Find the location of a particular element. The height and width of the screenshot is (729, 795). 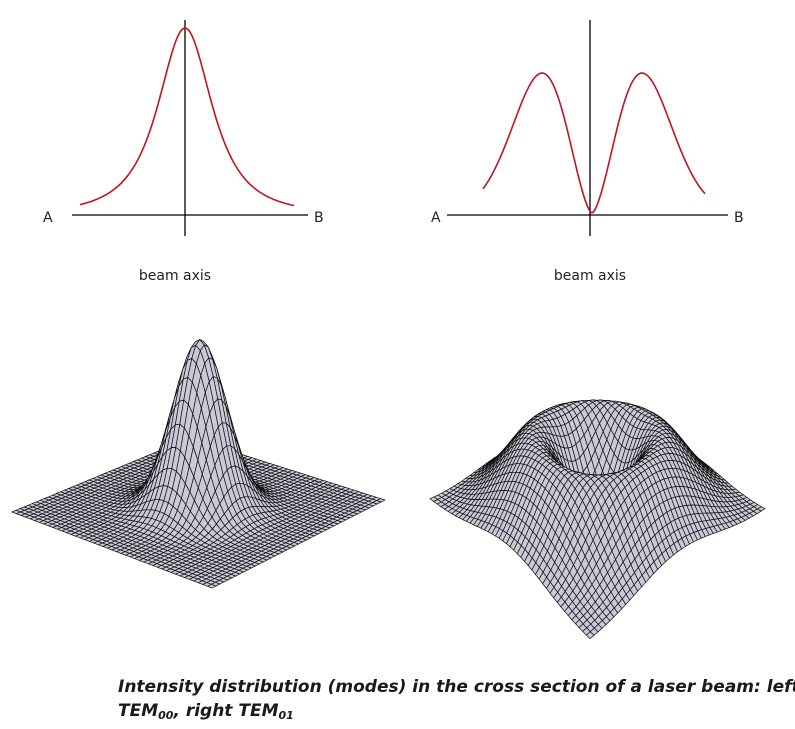

mode-index: 01 is located at coordinates (285, 715).